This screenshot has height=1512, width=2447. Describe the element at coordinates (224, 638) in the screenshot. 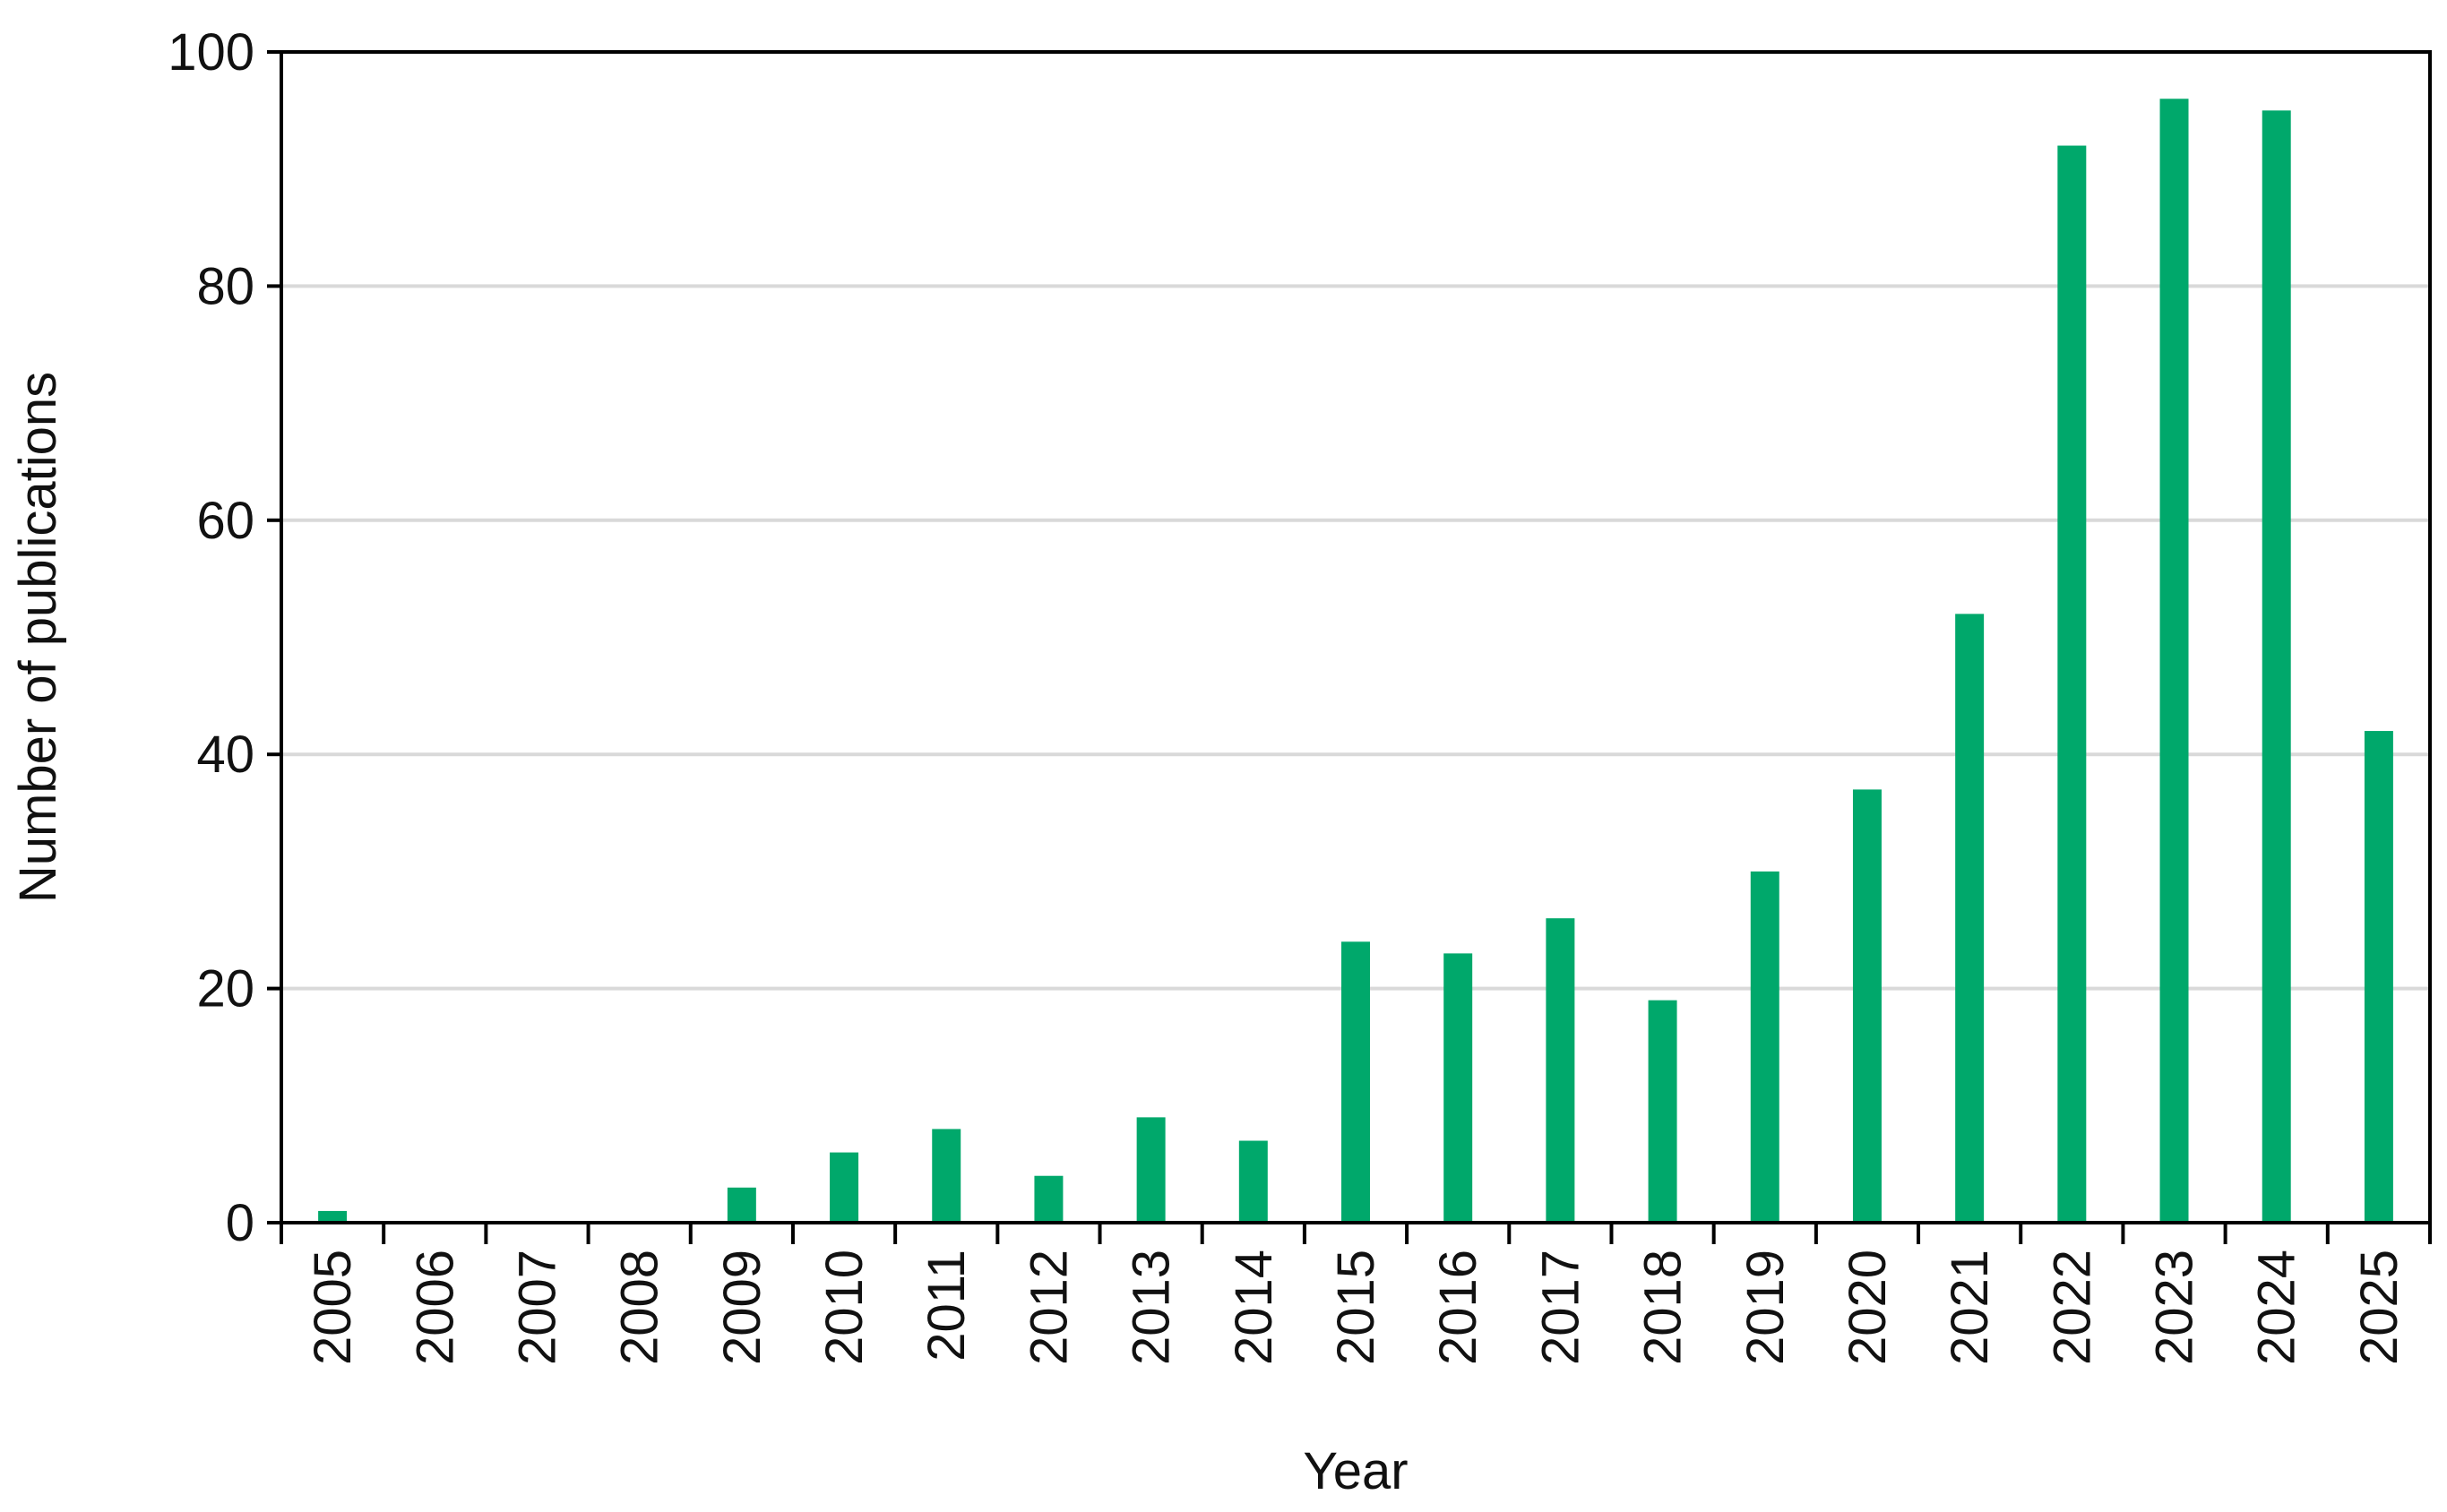

I see `y-axis-ticks: 0 20 40 60 80 100` at that location.